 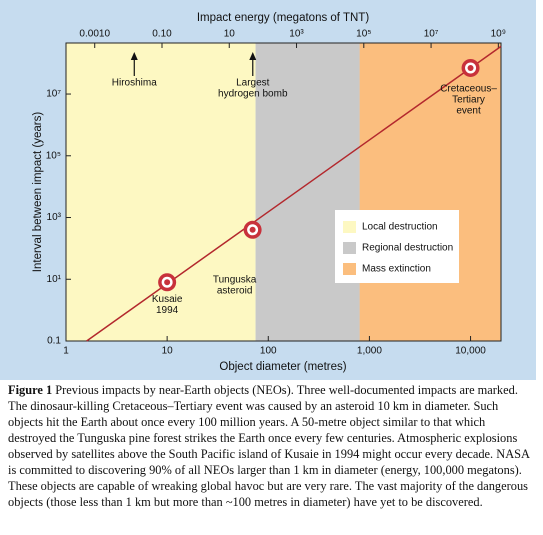 What do you see at coordinates (498, 34) in the screenshot?
I see `x2-tick-label: 10⁹` at bounding box center [498, 34].